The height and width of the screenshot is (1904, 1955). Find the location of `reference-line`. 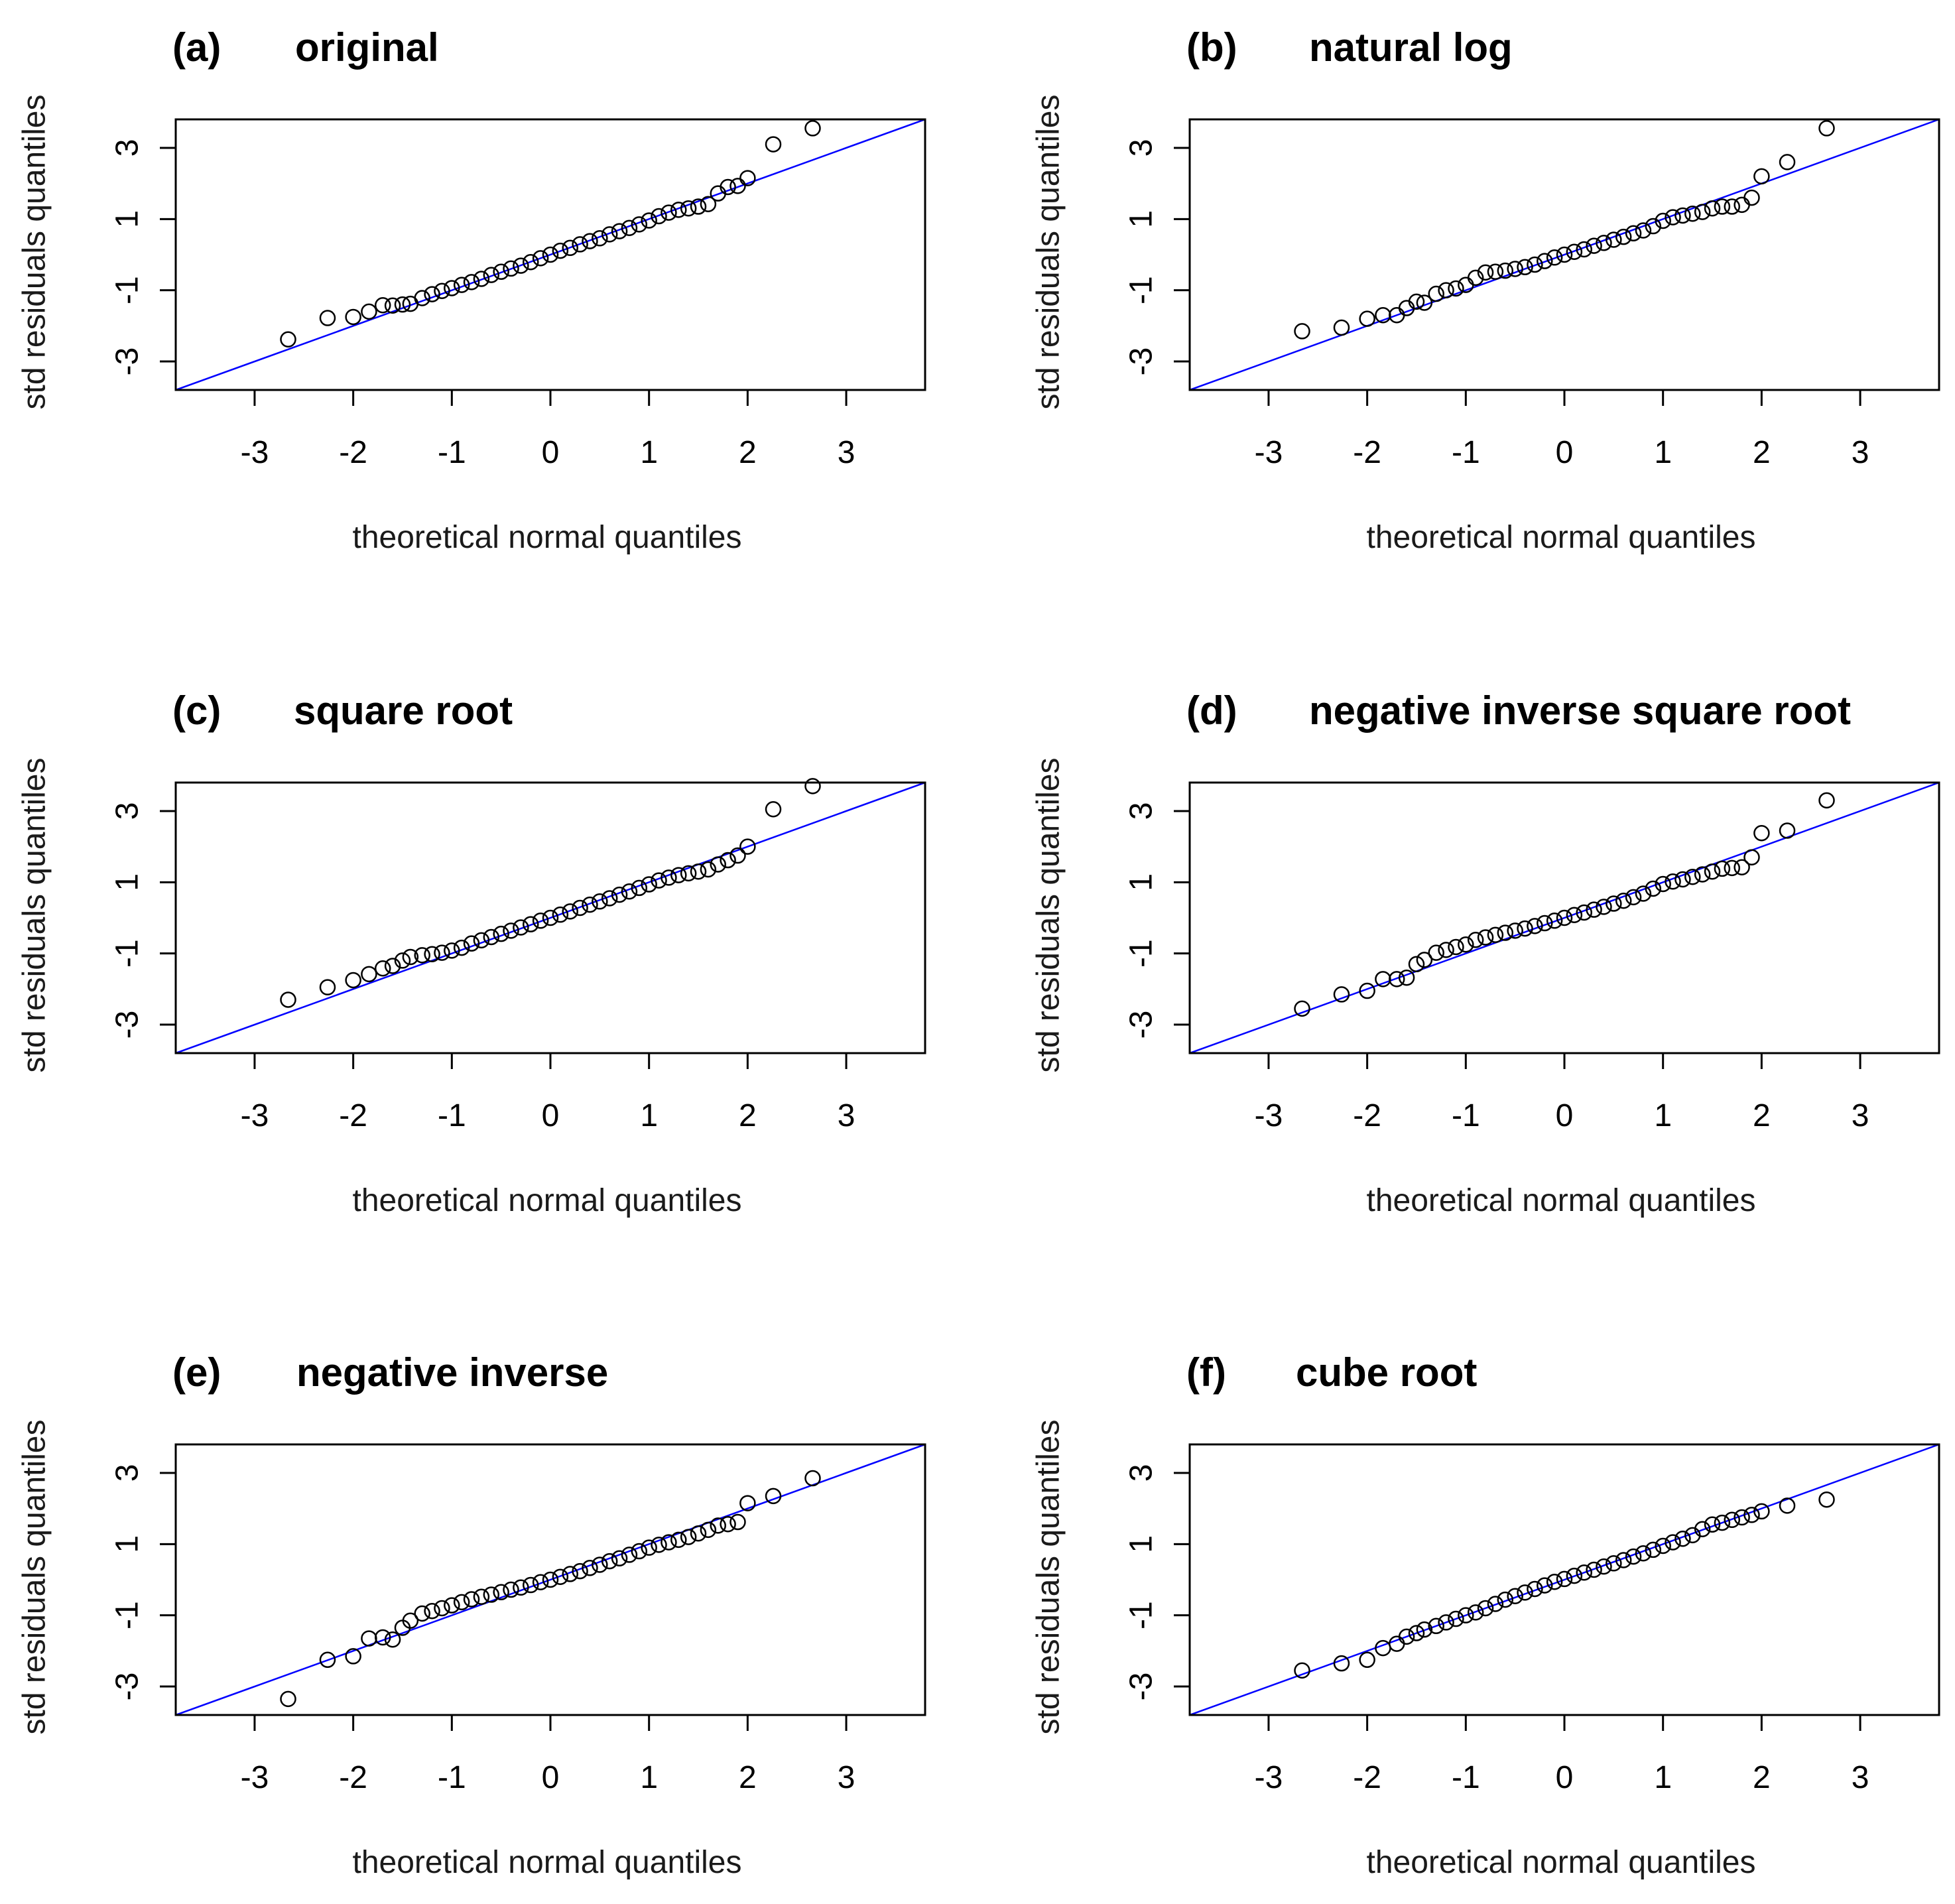

reference-line is located at coordinates (550, 254).